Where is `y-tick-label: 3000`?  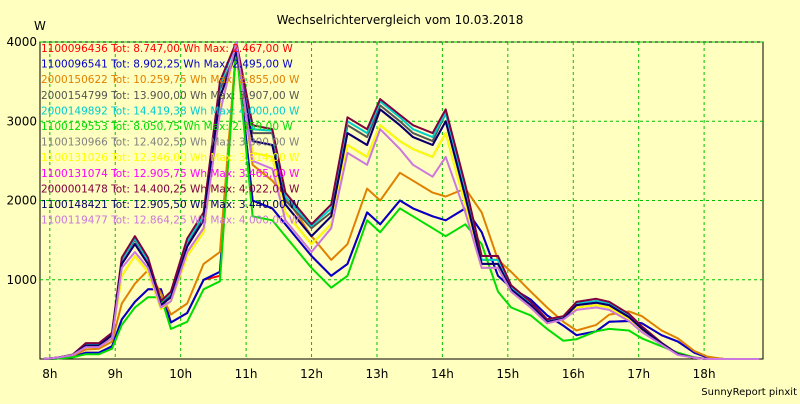 y-tick-label: 3000 is located at coordinates (21, 121).